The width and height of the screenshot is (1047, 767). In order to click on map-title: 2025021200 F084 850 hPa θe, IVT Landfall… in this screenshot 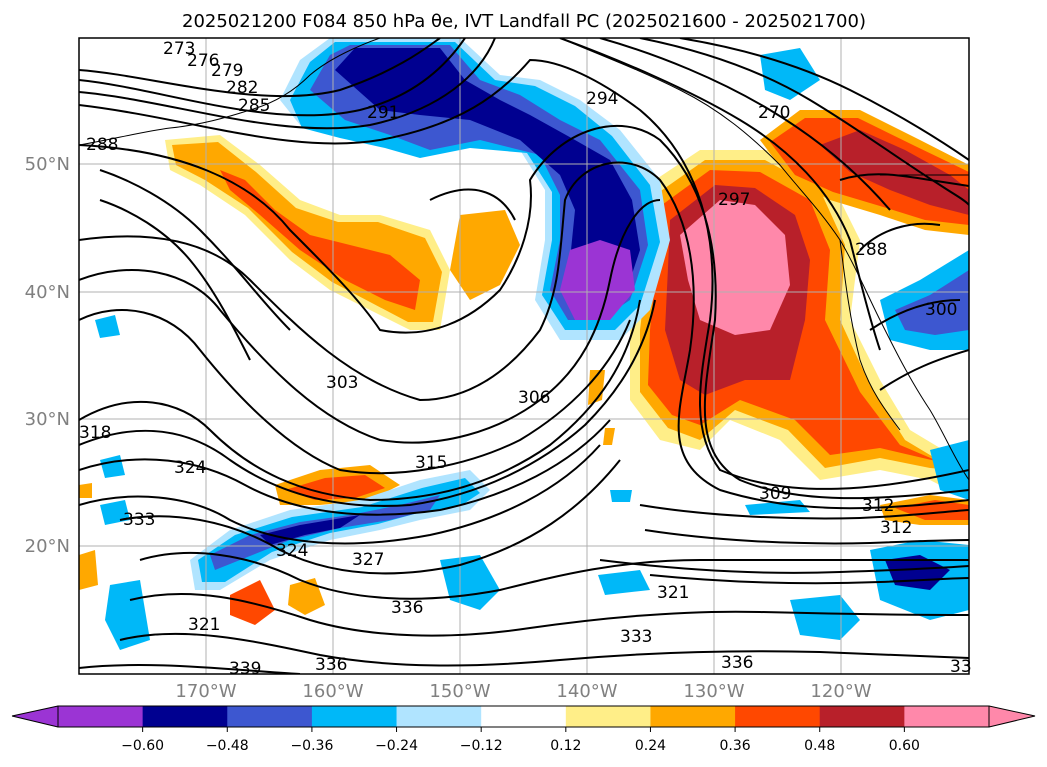, I will do `click(524, 21)`.